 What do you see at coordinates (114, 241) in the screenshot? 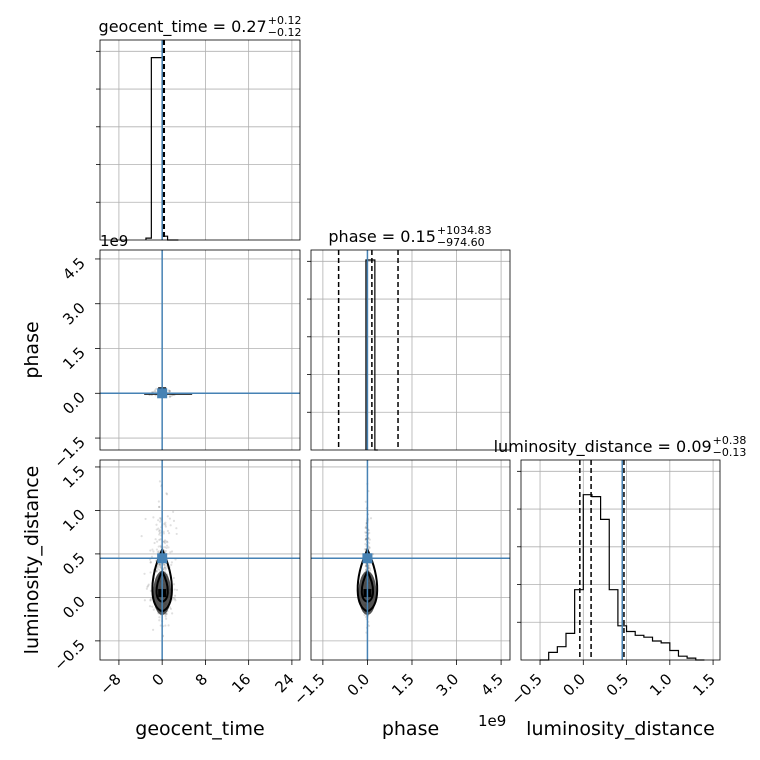
I see `phase-y-multiplier: 1e9` at bounding box center [114, 241].